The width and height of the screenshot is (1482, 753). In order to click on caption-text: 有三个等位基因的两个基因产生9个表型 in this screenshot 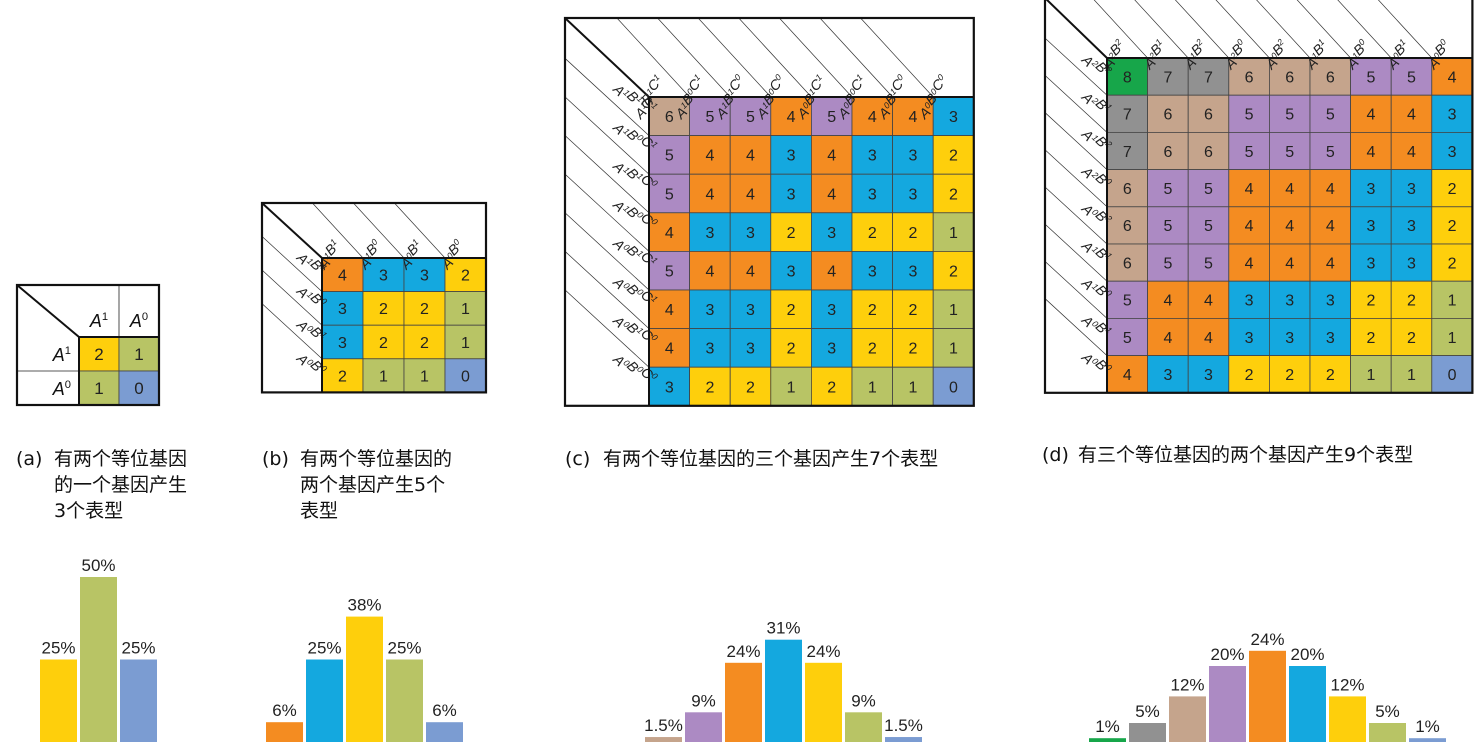, I will do `click(1246, 455)`.